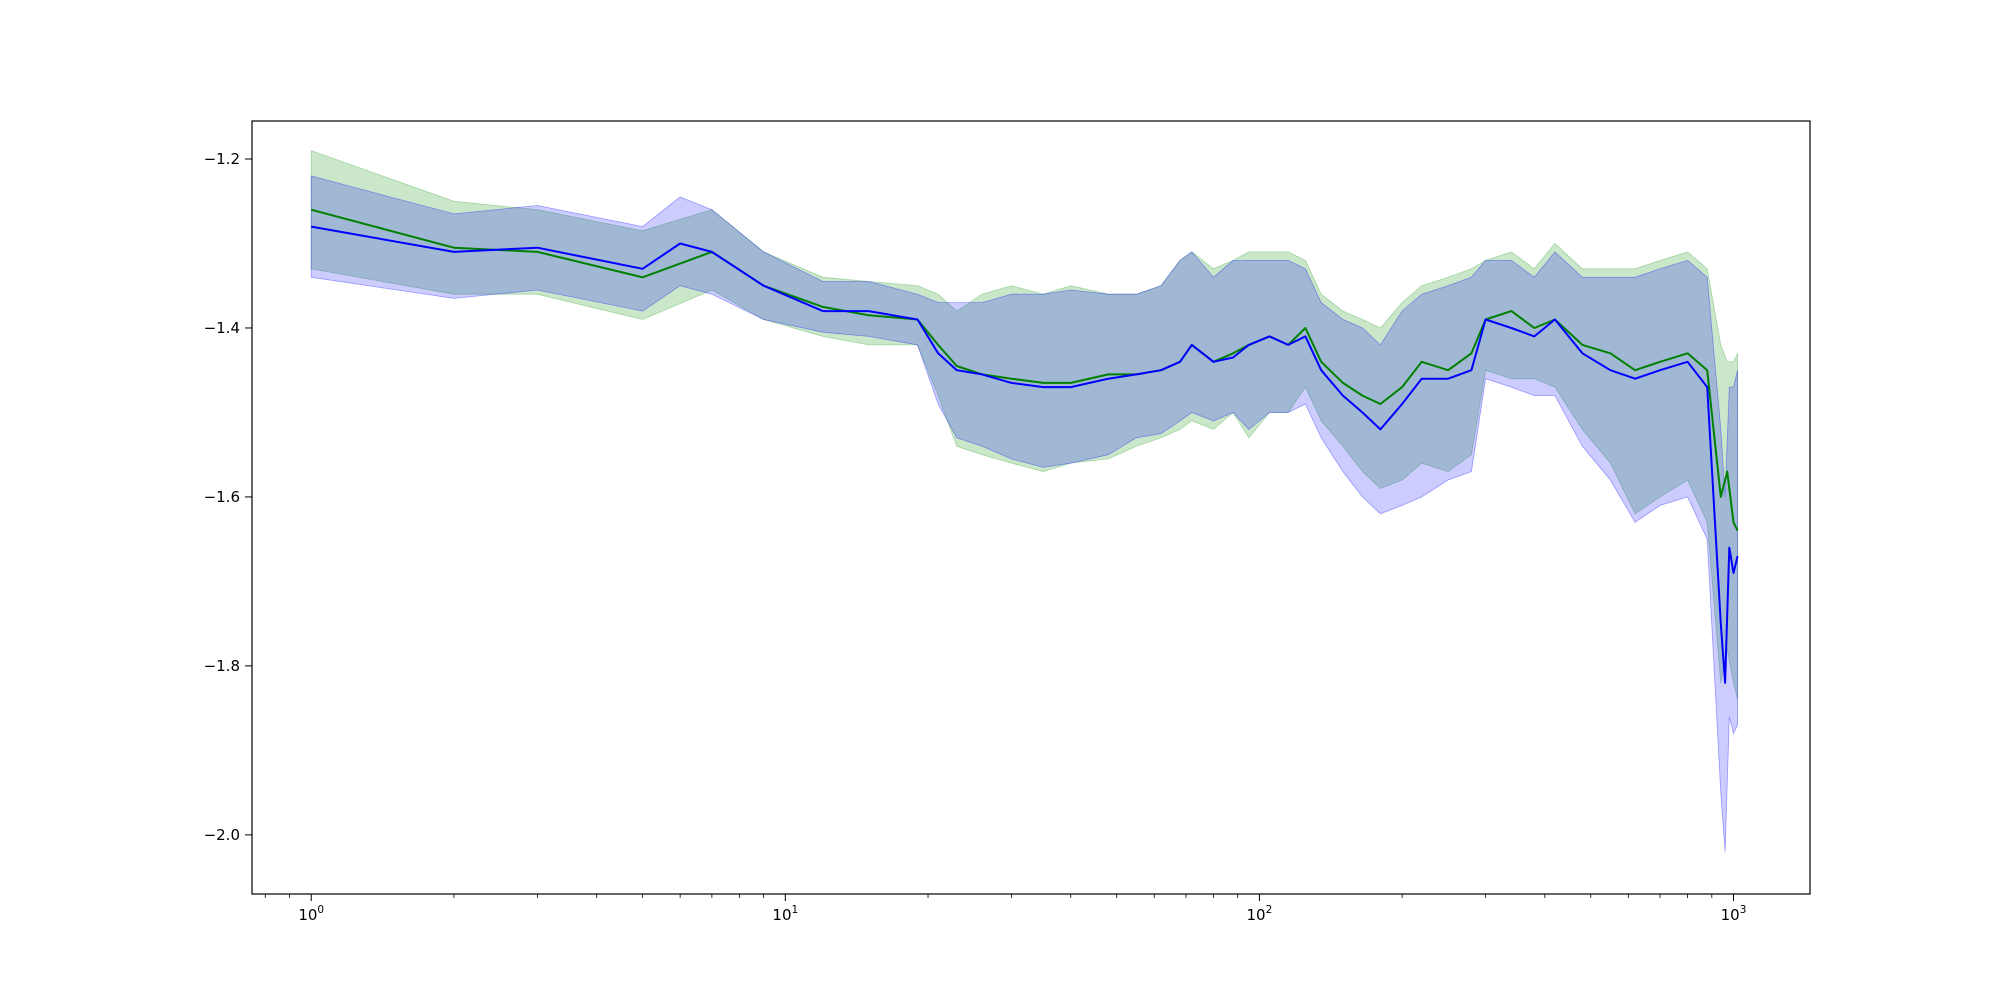 The height and width of the screenshot is (1004, 2000). I want to click on x-tick-label: 10², so click(1260, 914).